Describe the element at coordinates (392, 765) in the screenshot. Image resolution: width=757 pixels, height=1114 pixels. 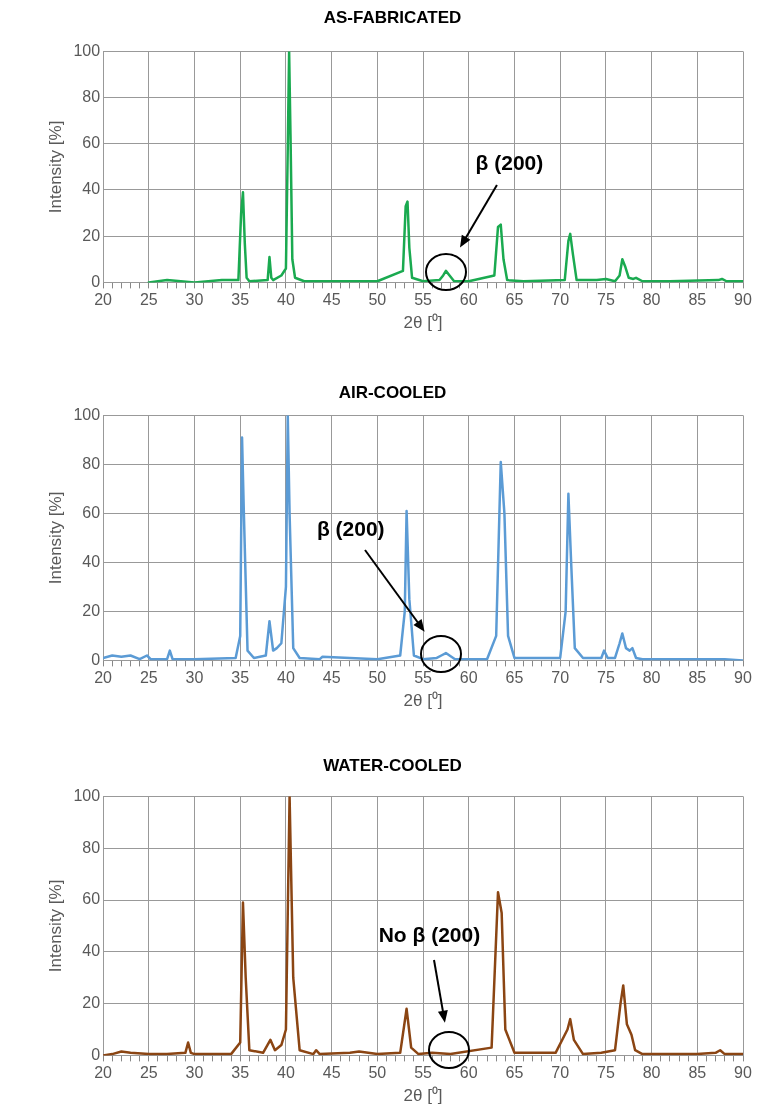
I see `chart-title: WATER-COOLED` at that location.